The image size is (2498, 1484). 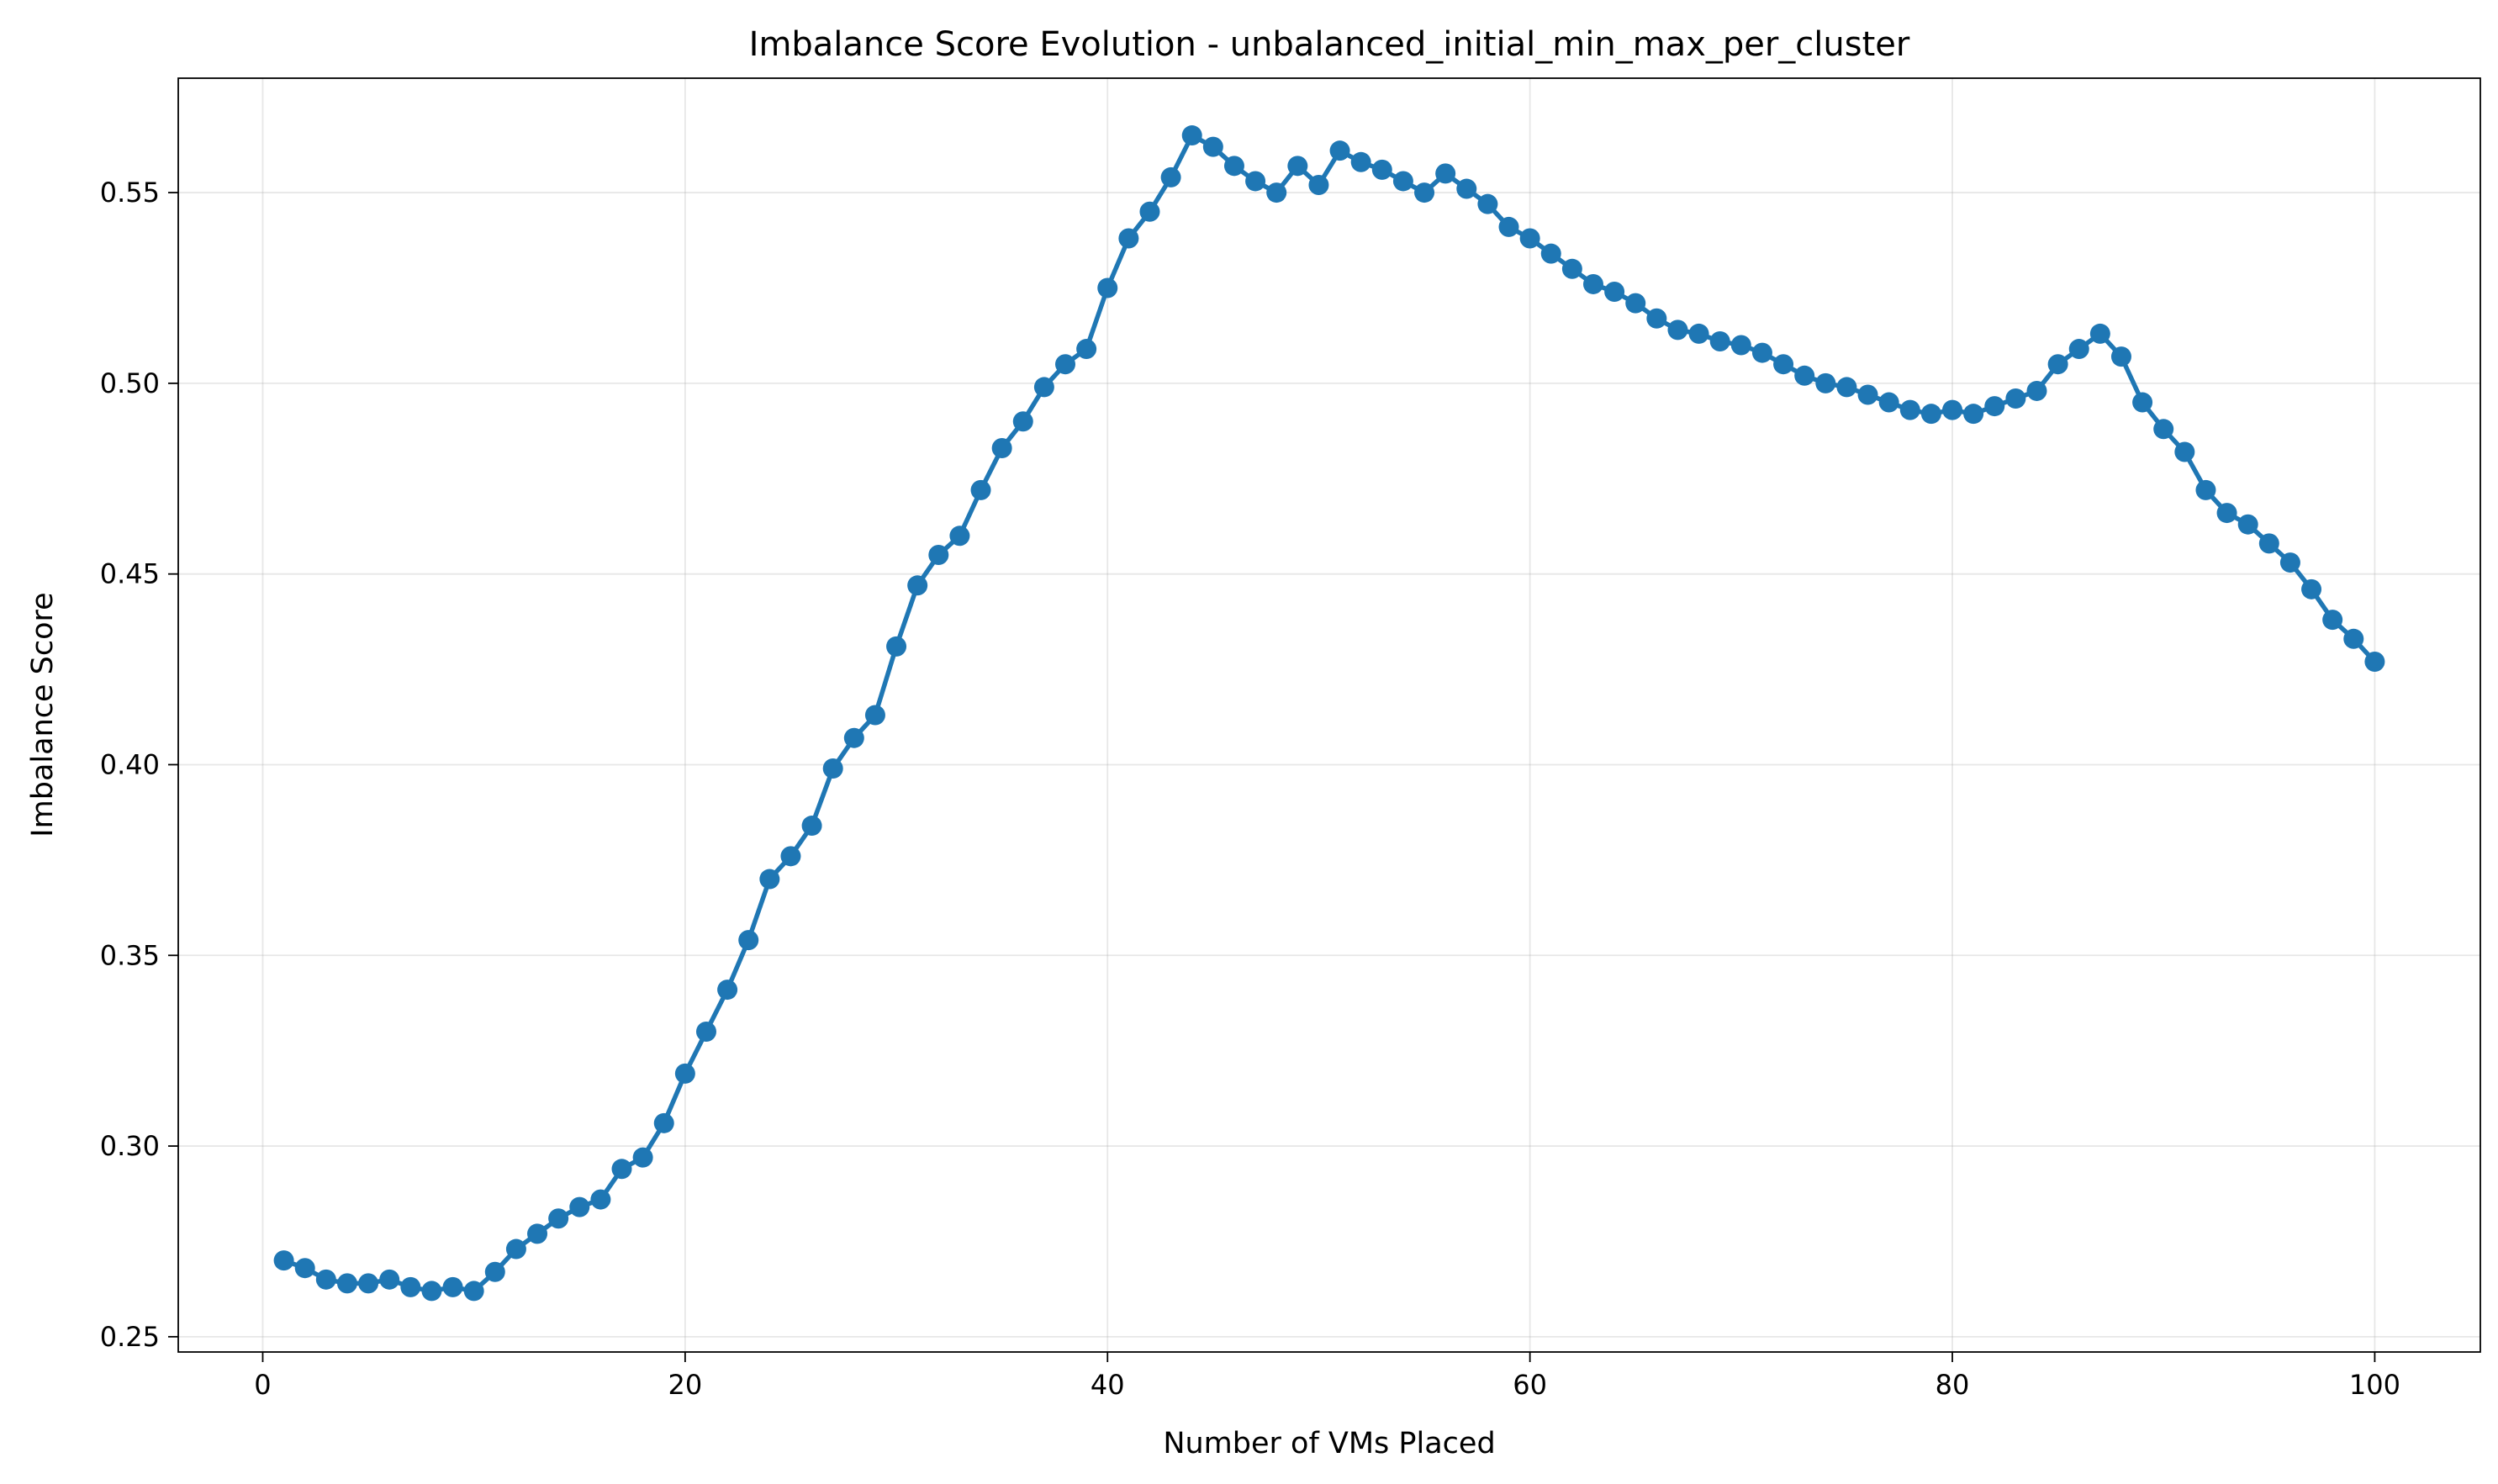 What do you see at coordinates (1108, 1385) in the screenshot?
I see `x-tick-label: 40` at bounding box center [1108, 1385].